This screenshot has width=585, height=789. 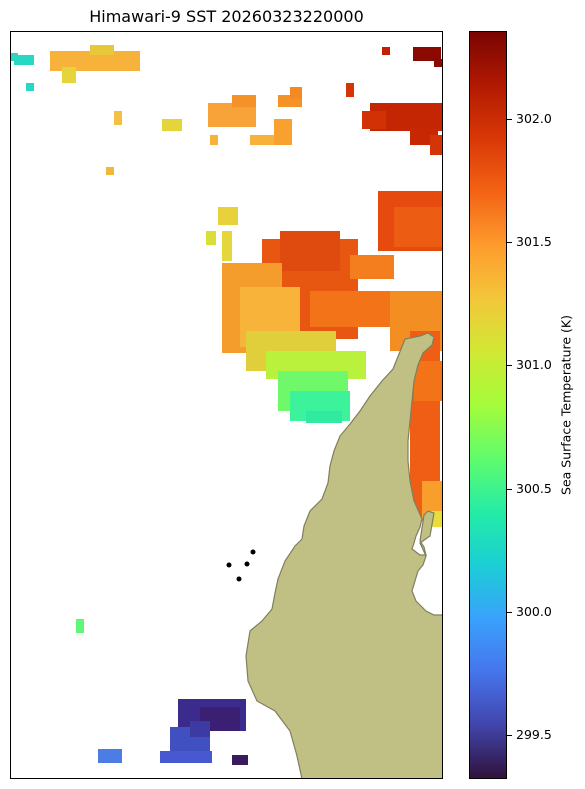 What do you see at coordinates (534, 241) in the screenshot?
I see `colorbar-tick-label: 301.5` at bounding box center [534, 241].